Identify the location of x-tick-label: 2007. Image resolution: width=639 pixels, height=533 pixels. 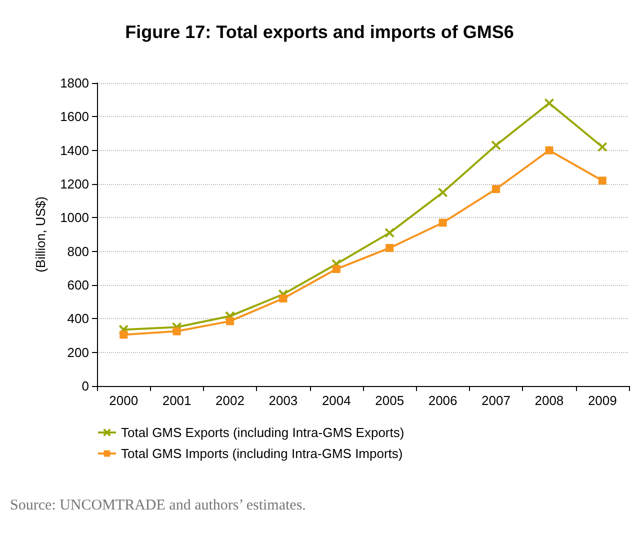
(496, 400).